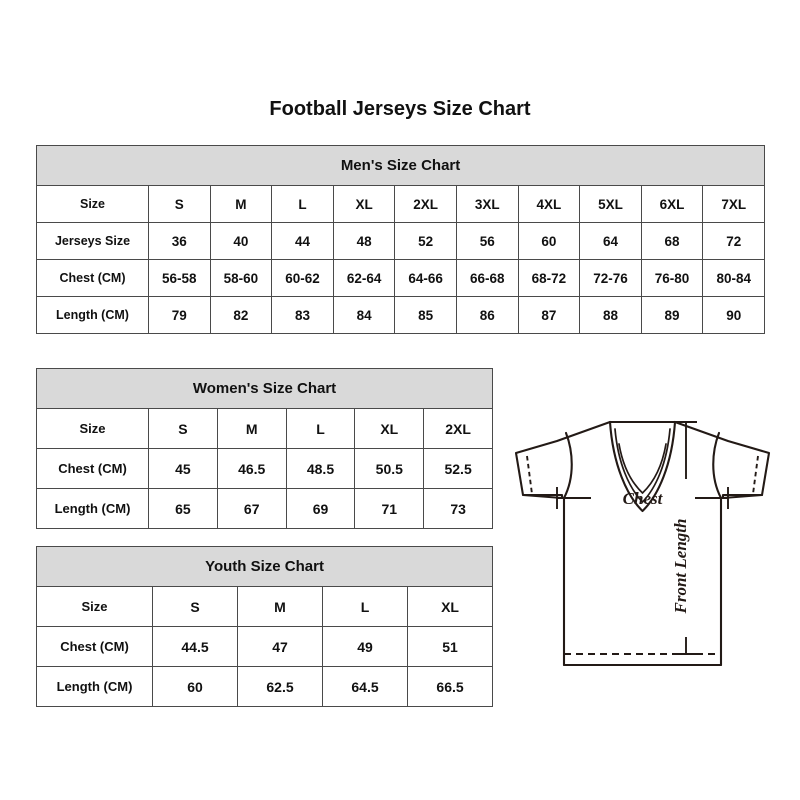 This screenshot has width=800, height=800. What do you see at coordinates (264, 388) in the screenshot?
I see `womens-caption-row: Women's Size Chart` at bounding box center [264, 388].